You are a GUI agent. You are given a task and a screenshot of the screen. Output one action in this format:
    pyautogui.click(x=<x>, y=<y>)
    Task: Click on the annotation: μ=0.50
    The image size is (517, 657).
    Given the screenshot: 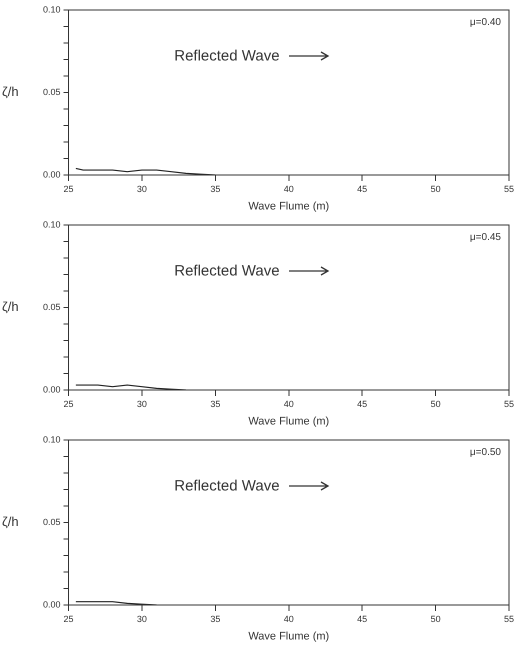 What is the action you would take?
    pyautogui.click(x=486, y=452)
    